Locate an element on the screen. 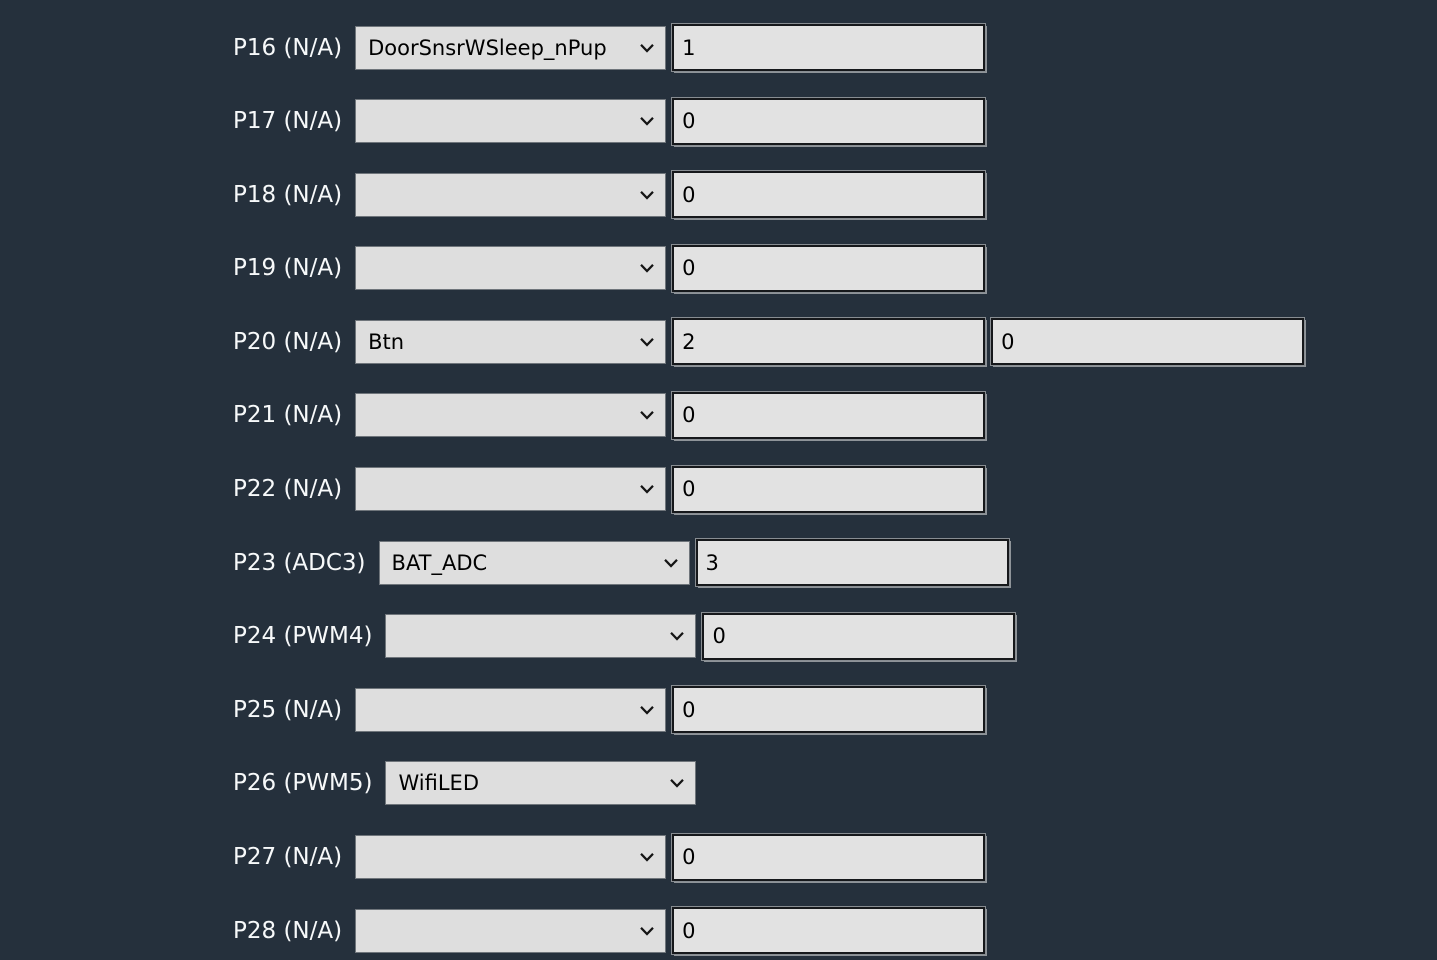  pin-label: P17 (N/A) is located at coordinates (288, 121).